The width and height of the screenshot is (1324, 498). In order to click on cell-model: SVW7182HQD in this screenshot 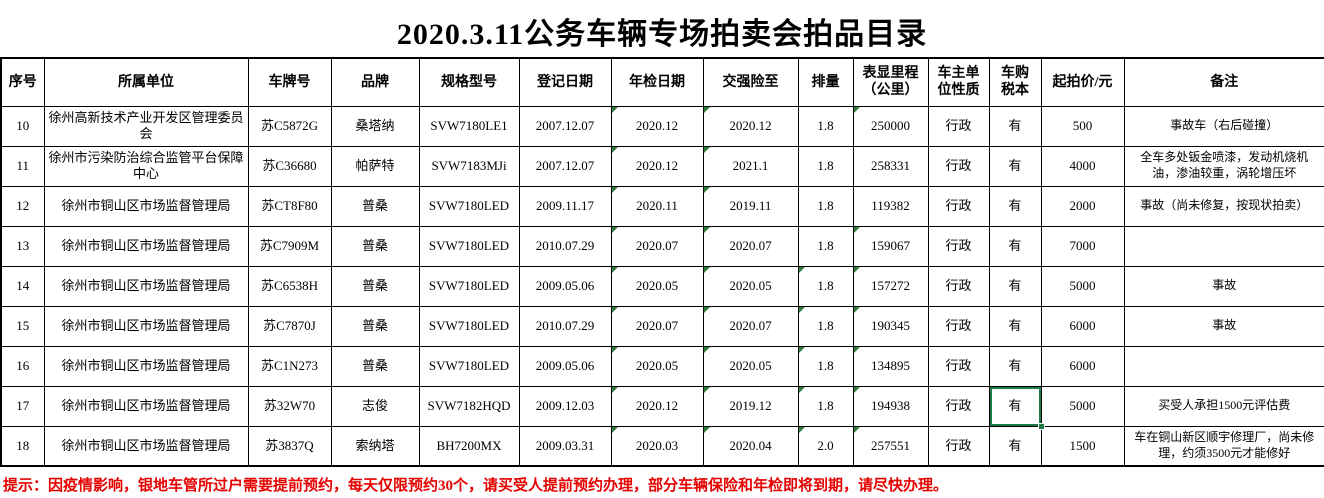, I will do `click(469, 406)`.